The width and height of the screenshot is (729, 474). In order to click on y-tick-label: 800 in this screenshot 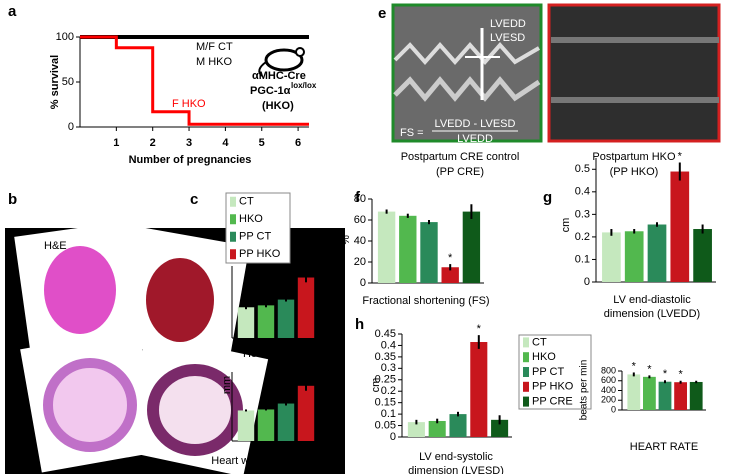, I will do `click(608, 370)`.